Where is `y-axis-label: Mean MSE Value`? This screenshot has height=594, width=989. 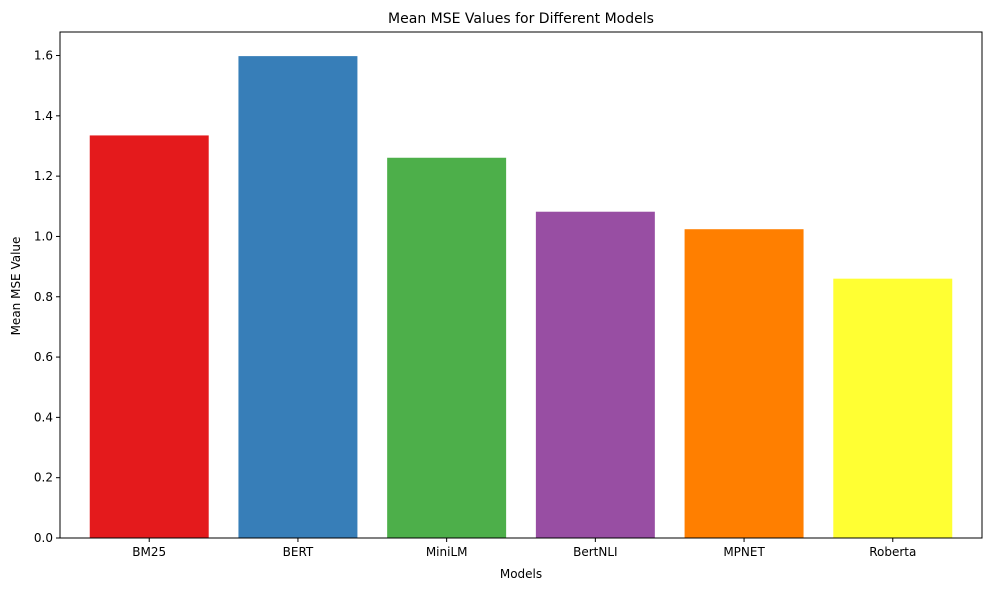
y-axis-label: Mean MSE Value is located at coordinates (16, 286).